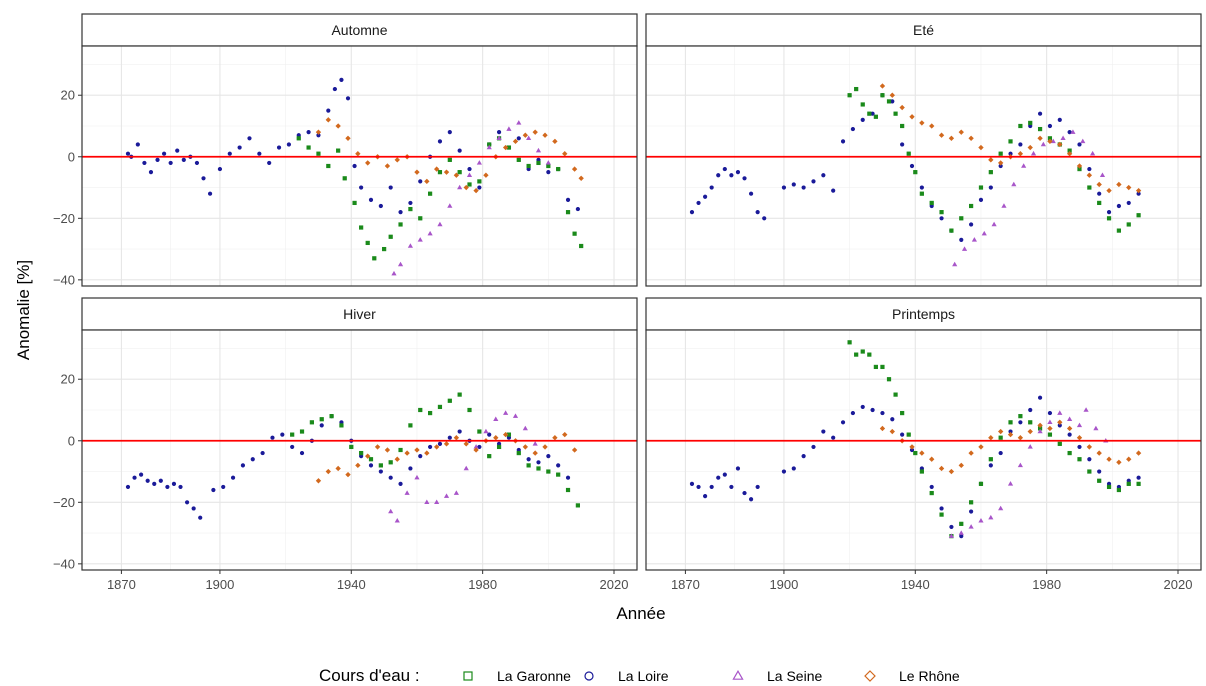  Describe the element at coordinates (1010, 138) in the screenshot. I see `series-le-rh-ne` at that location.